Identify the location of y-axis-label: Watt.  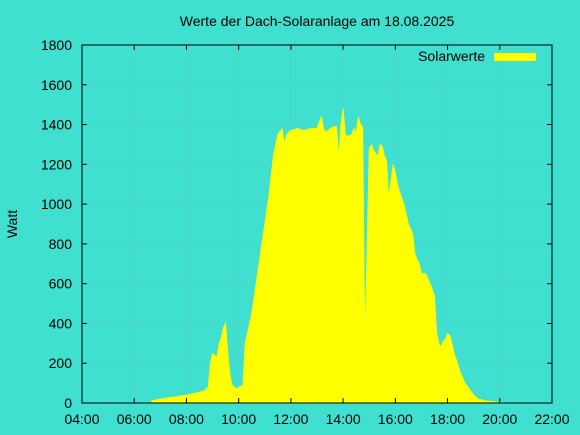
(12, 224).